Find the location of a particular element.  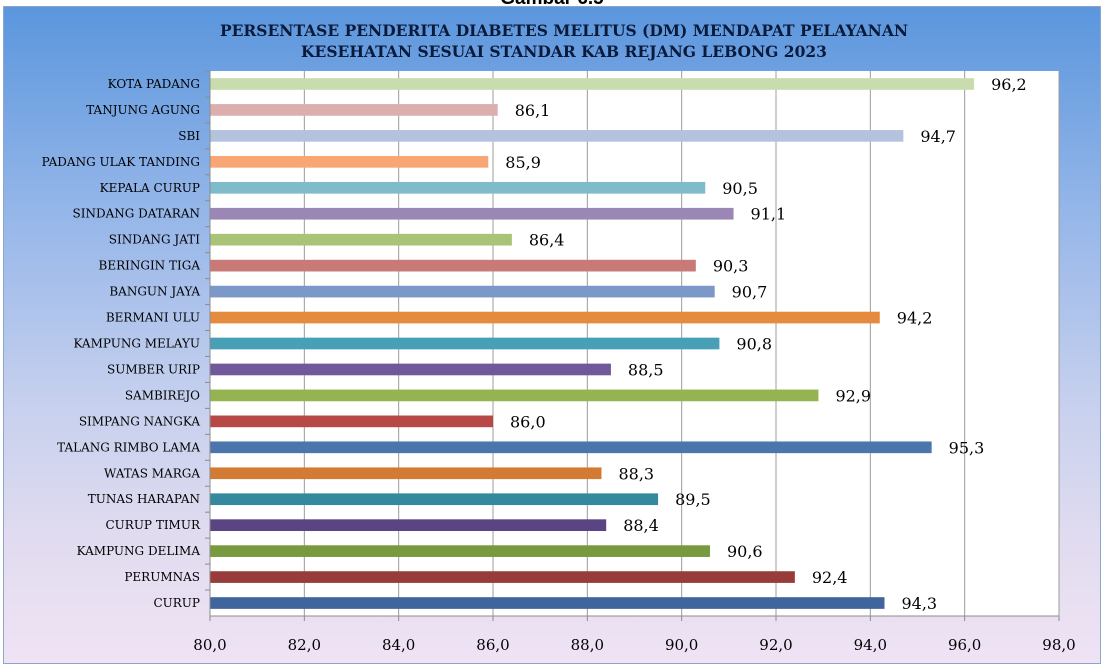

category-label: TUNAS HARAPAN is located at coordinates (144, 499).